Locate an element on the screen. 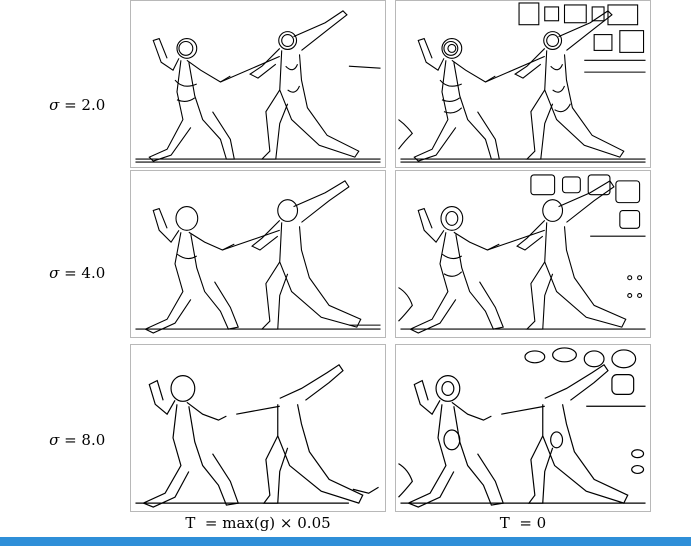 The width and height of the screenshot is (691, 546). edge-image-sigma4-zero is located at coordinates (523, 254).